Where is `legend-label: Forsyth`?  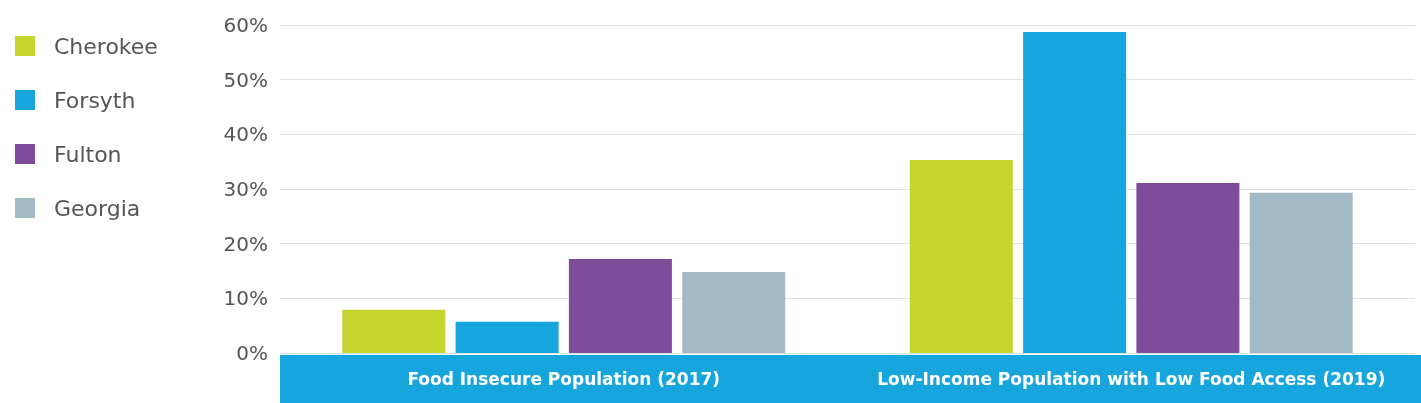
legend-label: Forsyth is located at coordinates (95, 100).